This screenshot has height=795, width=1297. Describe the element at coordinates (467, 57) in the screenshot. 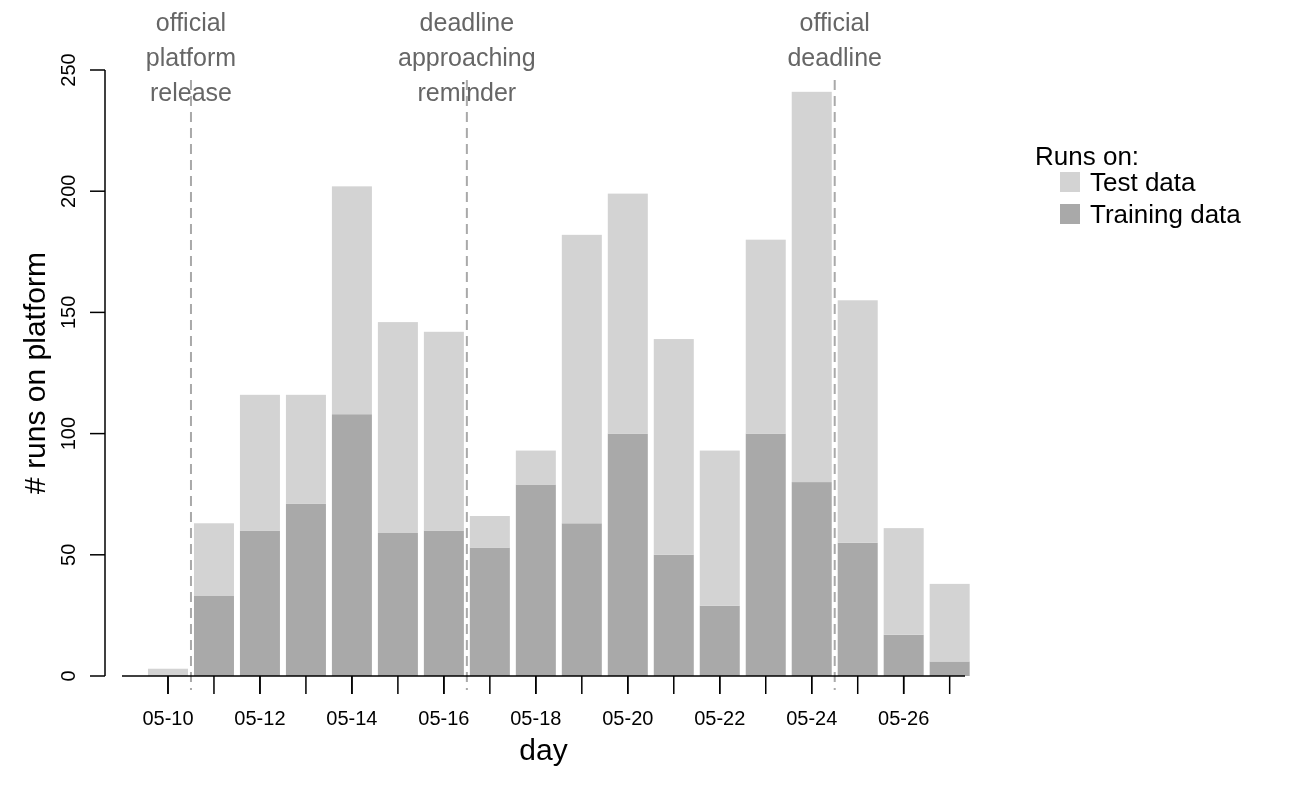

I see `ref-line-label: deadline approaching reminder` at that location.